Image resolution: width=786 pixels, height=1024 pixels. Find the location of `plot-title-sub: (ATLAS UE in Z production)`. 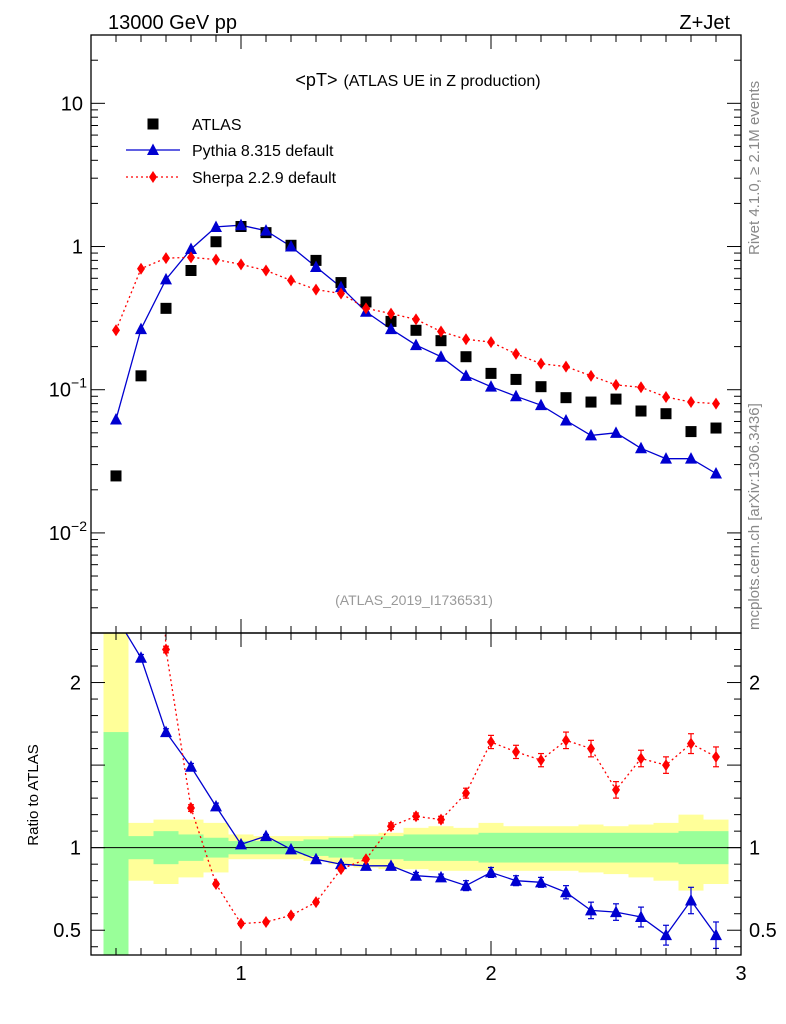

plot-title-sub: (ATLAS UE in Z production) is located at coordinates (441, 81).